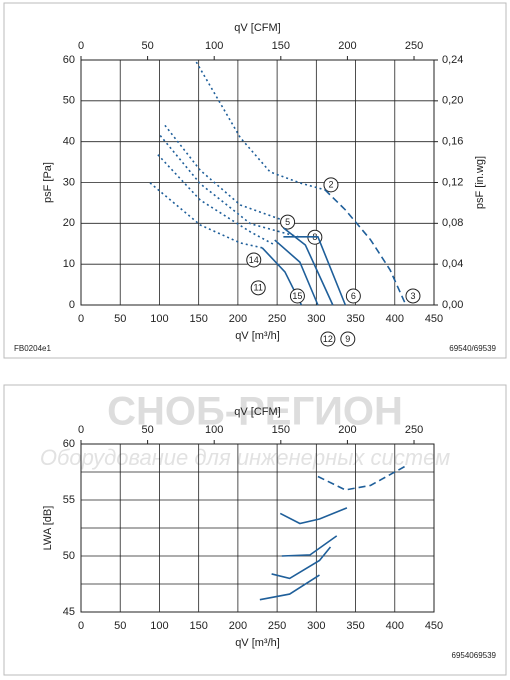  Describe the element at coordinates (72, 305) in the screenshot. I see `y-tick-label: 0` at that location.